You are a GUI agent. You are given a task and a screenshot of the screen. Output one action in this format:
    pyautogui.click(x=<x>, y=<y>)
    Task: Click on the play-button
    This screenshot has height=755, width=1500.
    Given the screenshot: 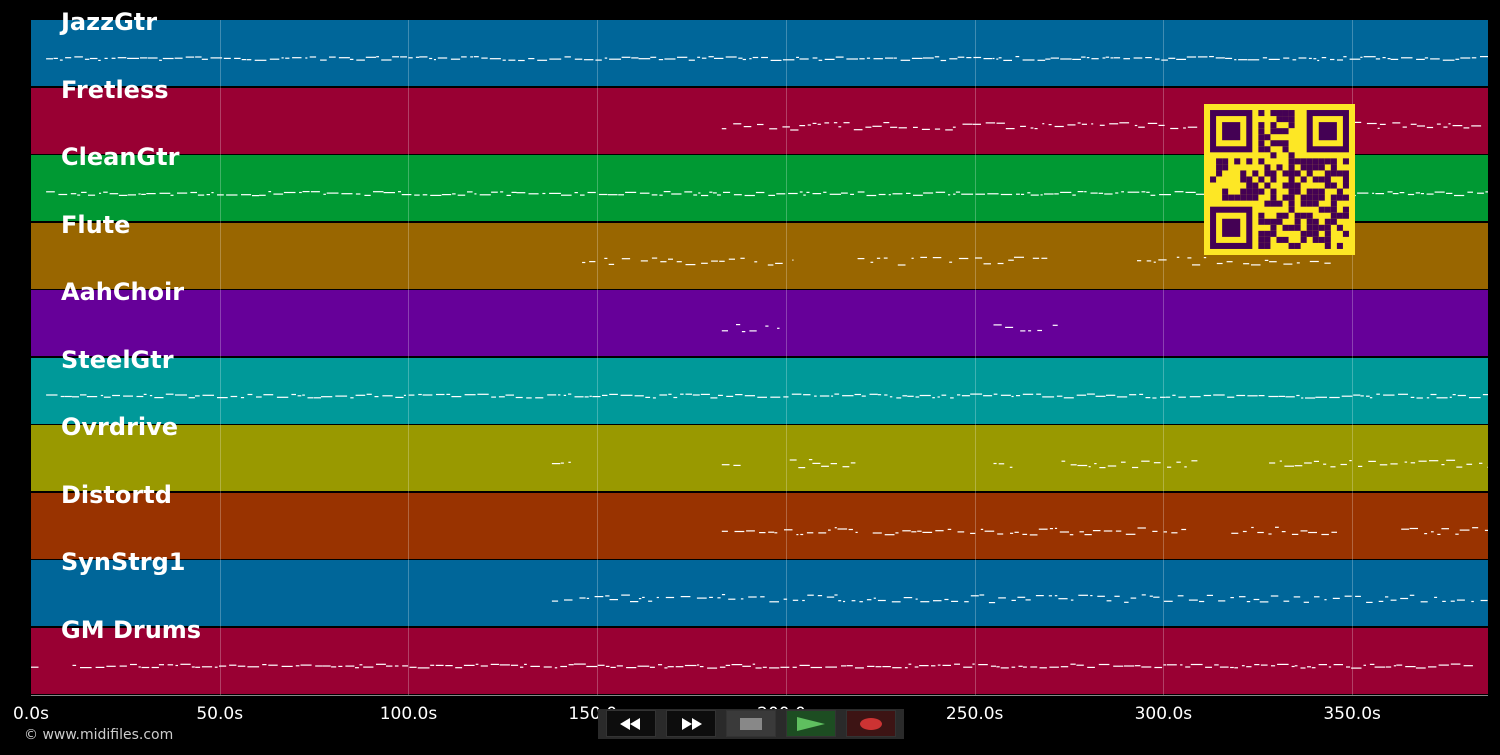 What is the action you would take?
    pyautogui.click(x=811, y=723)
    